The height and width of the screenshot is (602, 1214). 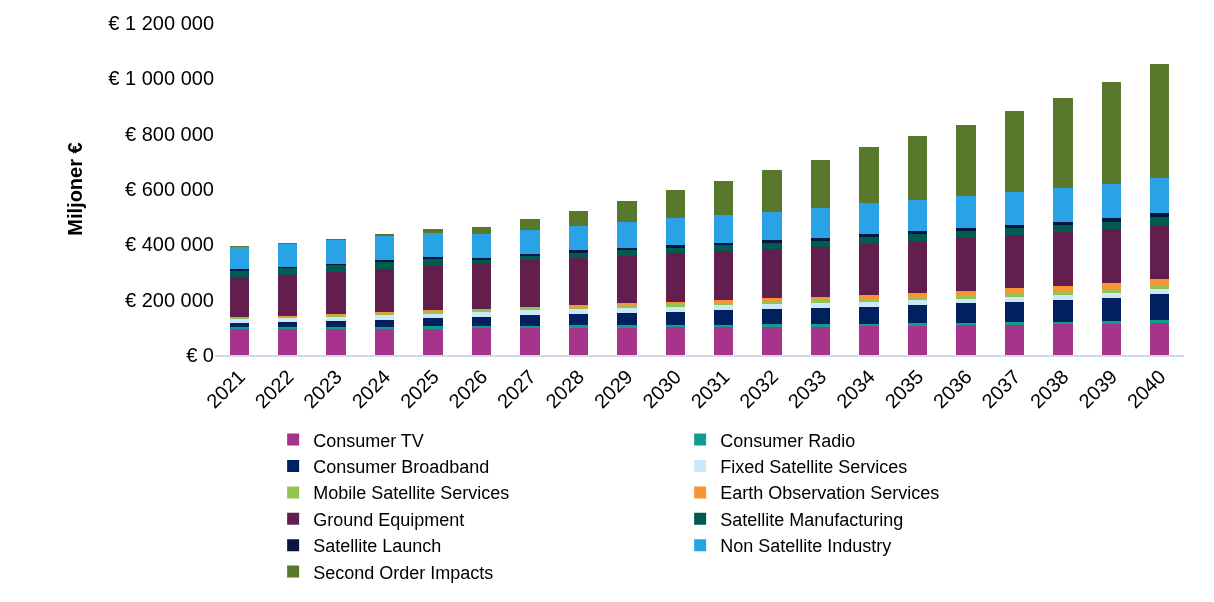 What do you see at coordinates (74, 189) in the screenshot?
I see `y-axis-title: Miljoner €` at bounding box center [74, 189].